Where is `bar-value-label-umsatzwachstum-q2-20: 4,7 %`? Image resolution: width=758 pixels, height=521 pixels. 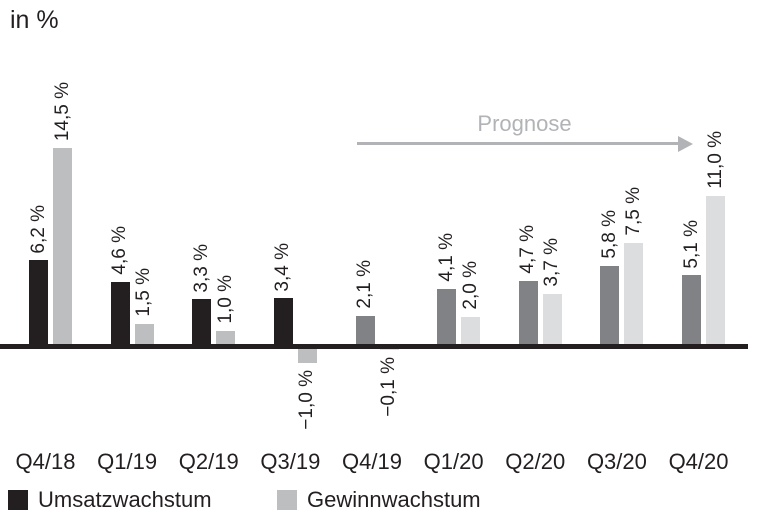
bar-value-label-umsatzwachstum-q2-20: 4,7 % is located at coordinates (528, 249).